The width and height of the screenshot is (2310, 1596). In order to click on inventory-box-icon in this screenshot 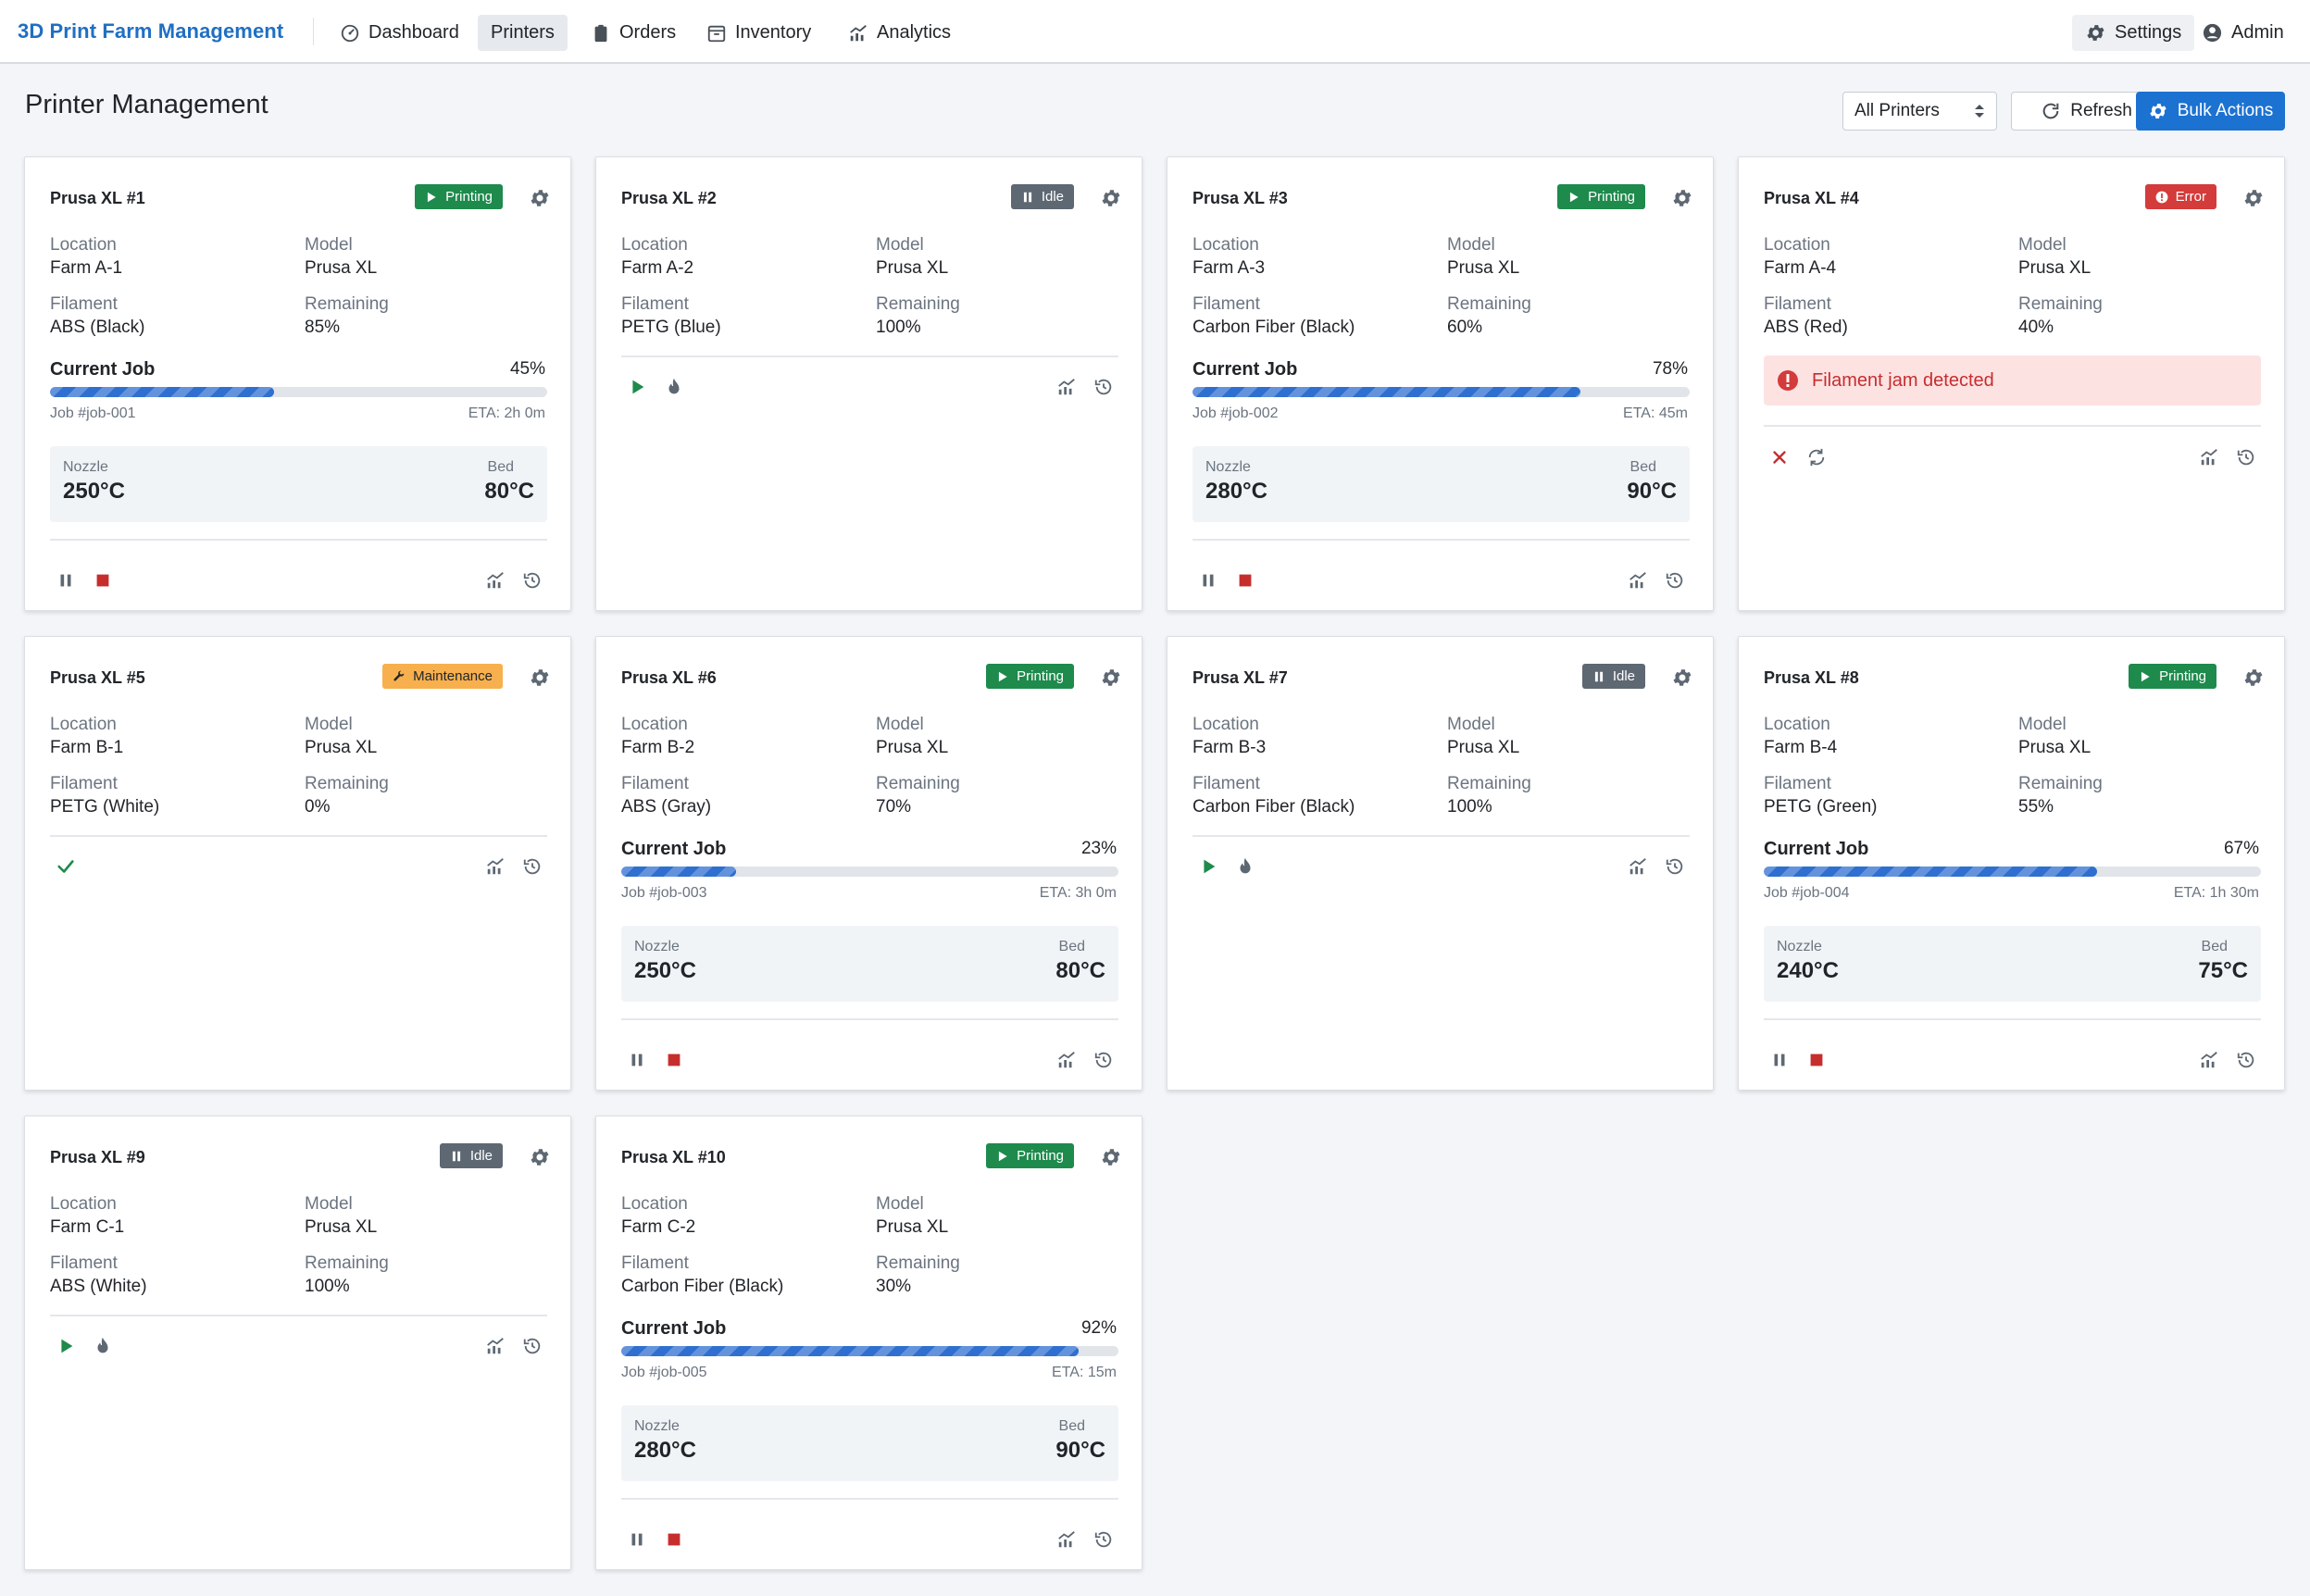, I will do `click(716, 33)`.